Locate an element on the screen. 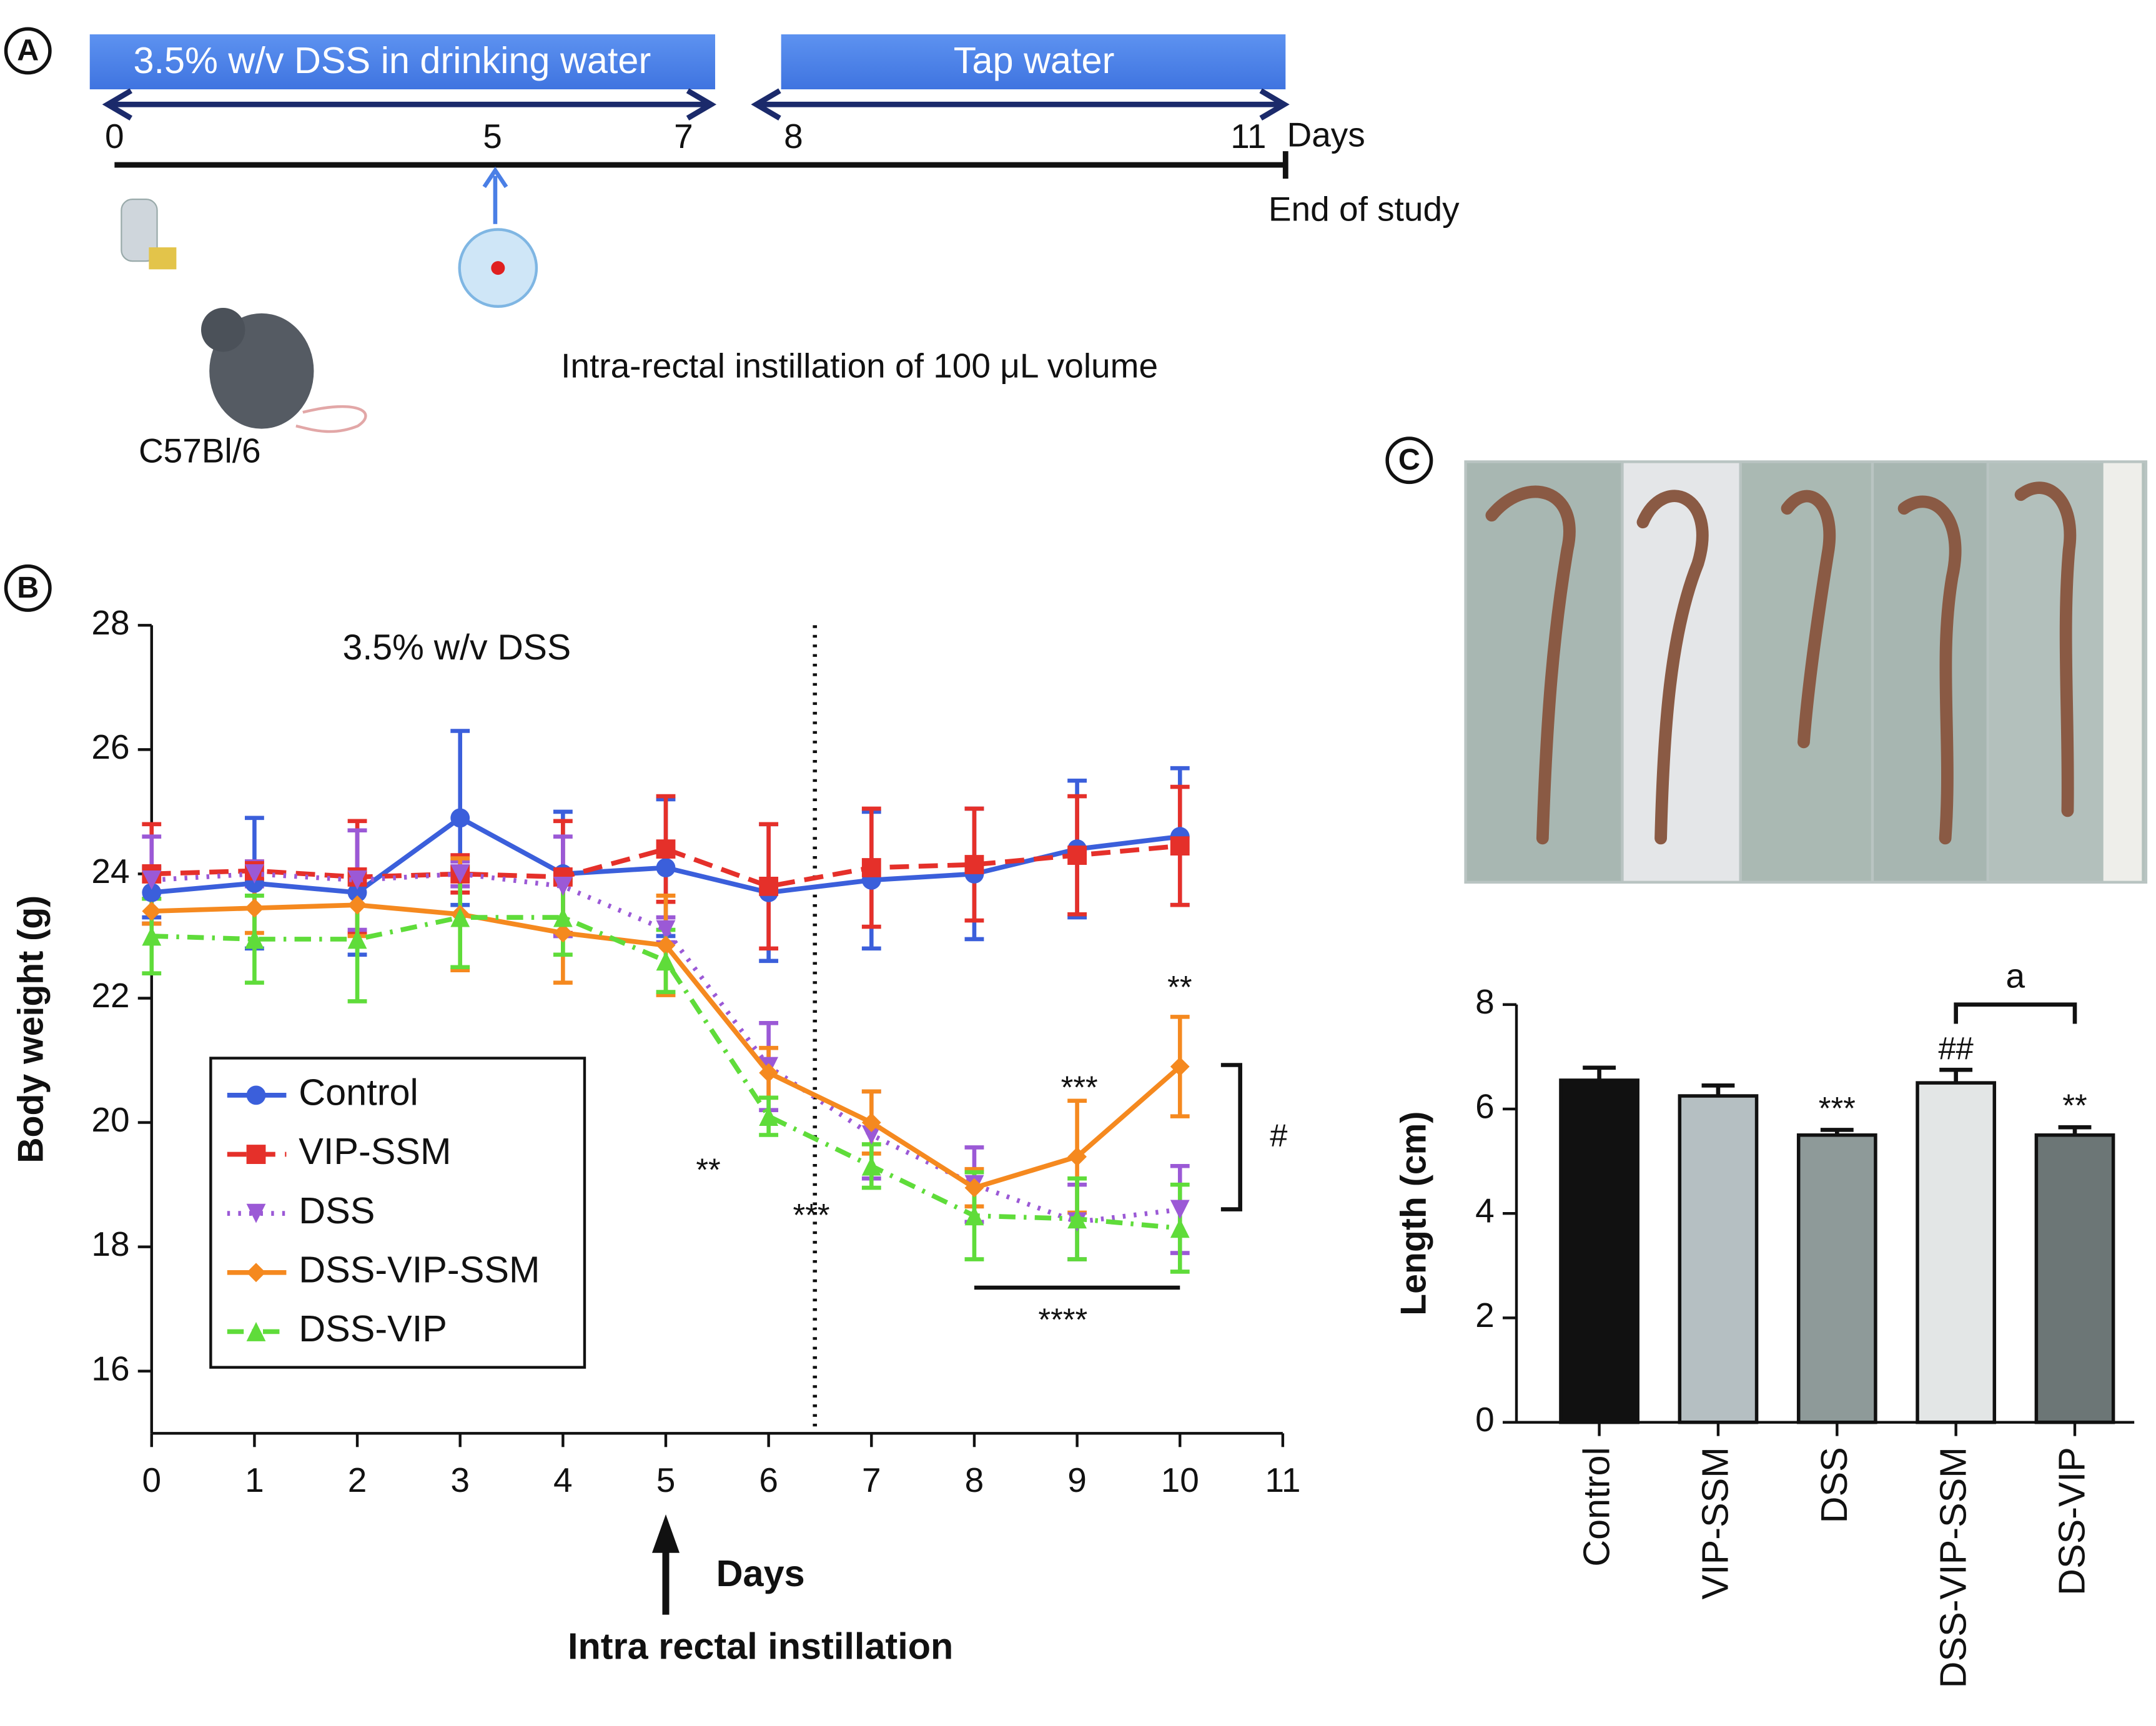  period-arrows is located at coordinates (696, 105).